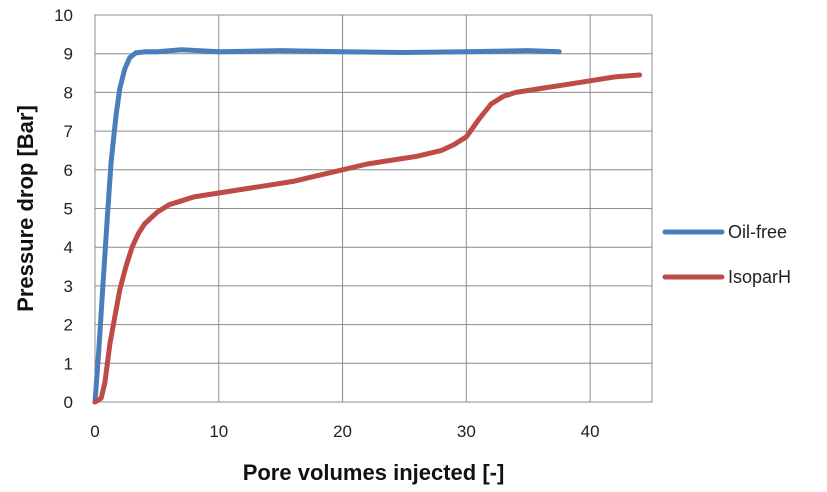 Image resolution: width=827 pixels, height=492 pixels. What do you see at coordinates (342, 431) in the screenshot?
I see `x-tick-label: 20` at bounding box center [342, 431].